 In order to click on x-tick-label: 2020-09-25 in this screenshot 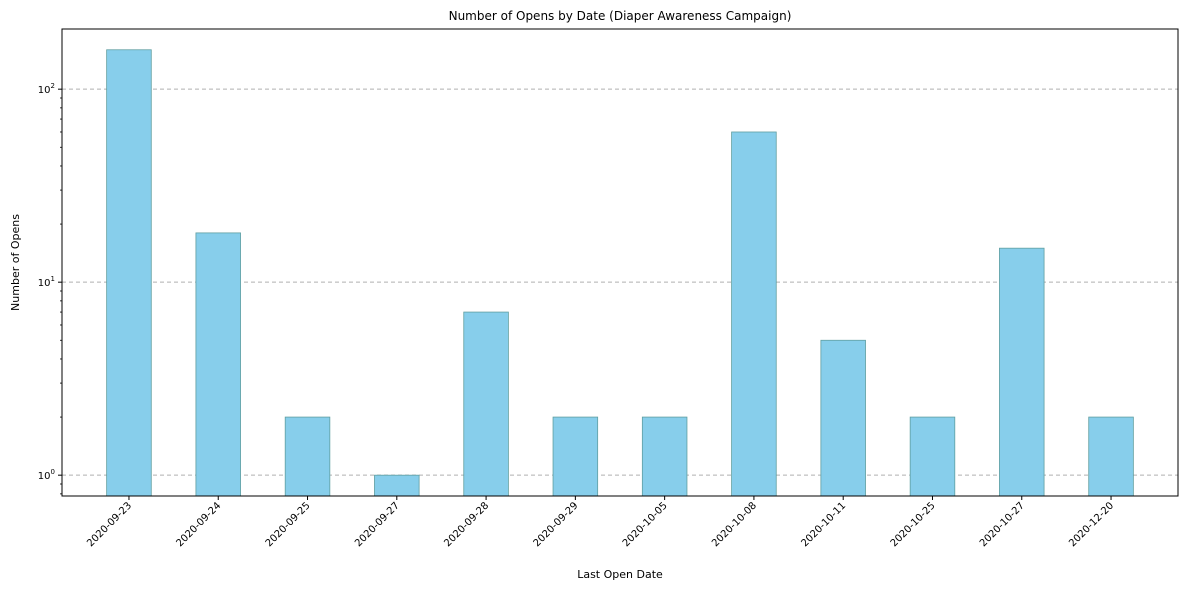, I will do `click(288, 524)`.